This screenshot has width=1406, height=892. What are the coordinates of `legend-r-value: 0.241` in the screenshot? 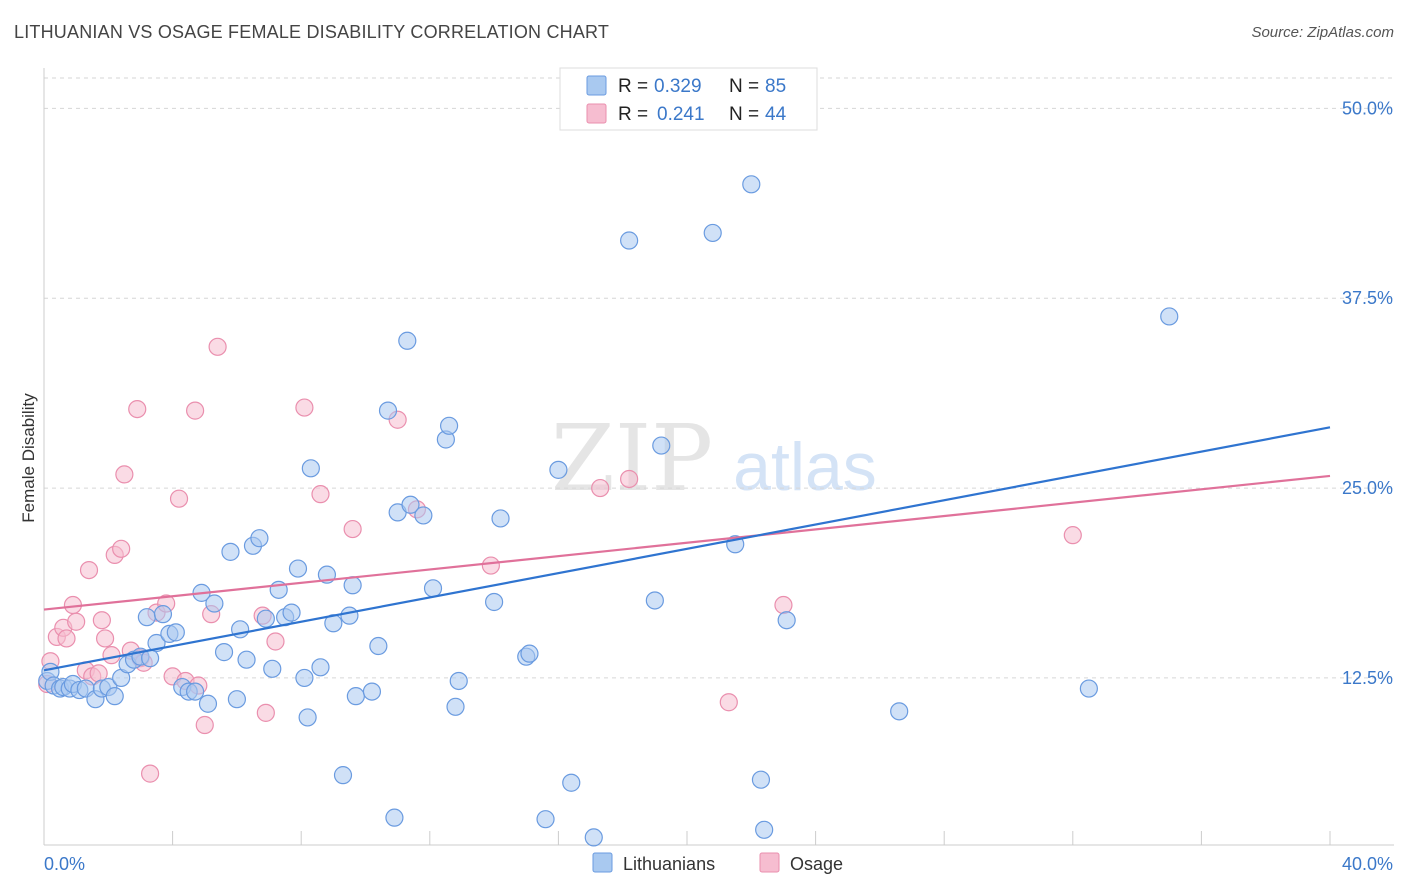 It's located at (681, 114).